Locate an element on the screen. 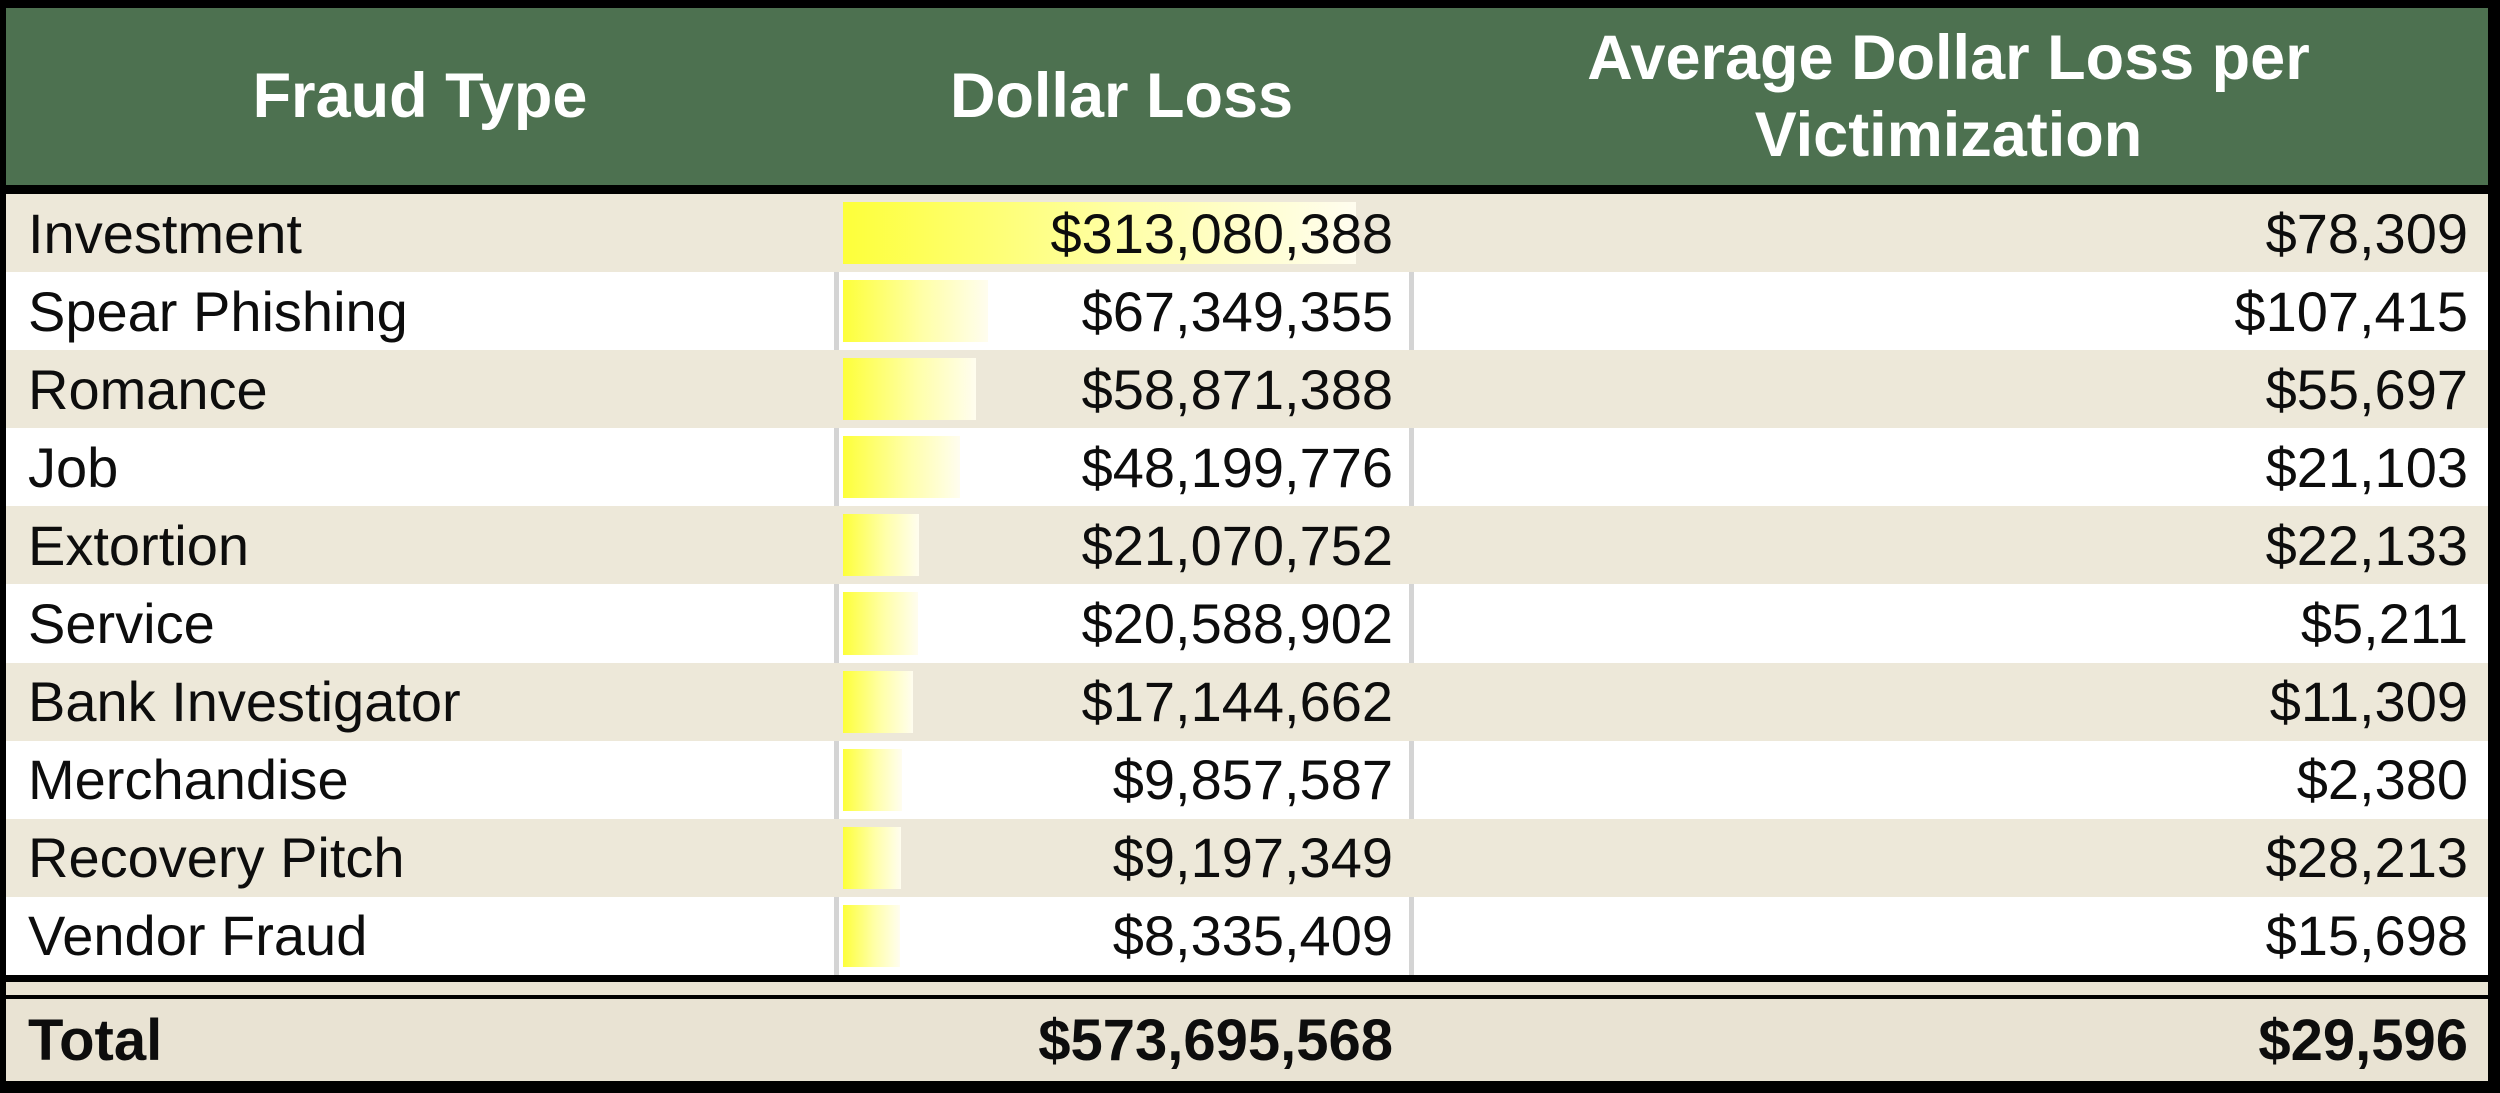 This screenshot has width=2500, height=1093. dollar-loss-cell: $9,857,587 is located at coordinates (1121, 779).